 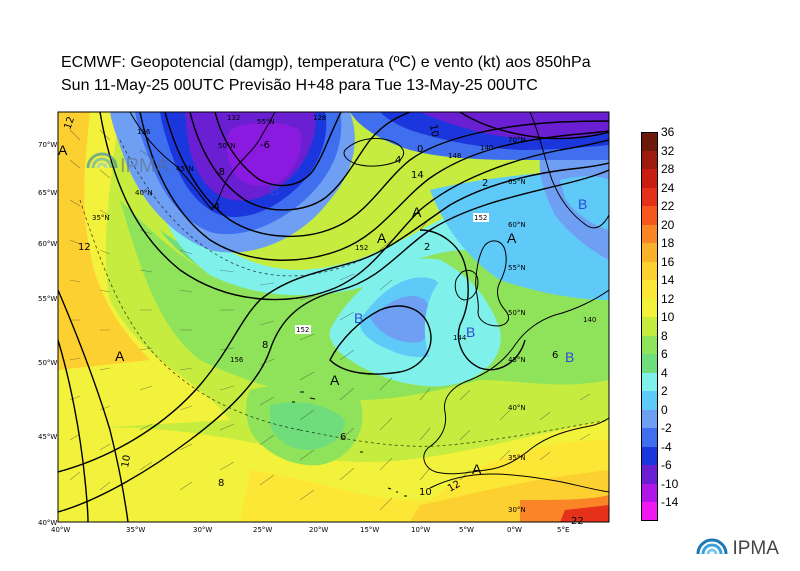 What do you see at coordinates (460, 338) in the screenshot?
I see `contour-label: 144` at bounding box center [460, 338].